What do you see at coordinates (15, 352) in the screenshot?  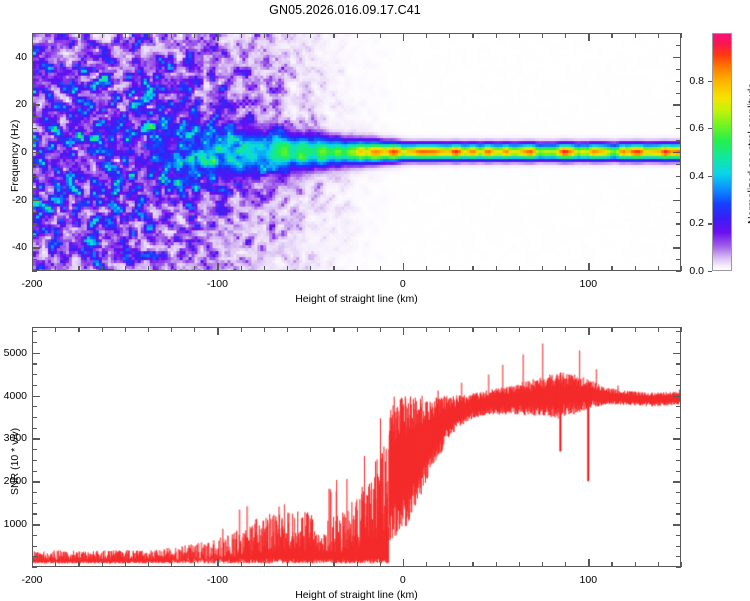 I see `snr-y-tick-label: 5000` at bounding box center [15, 352].